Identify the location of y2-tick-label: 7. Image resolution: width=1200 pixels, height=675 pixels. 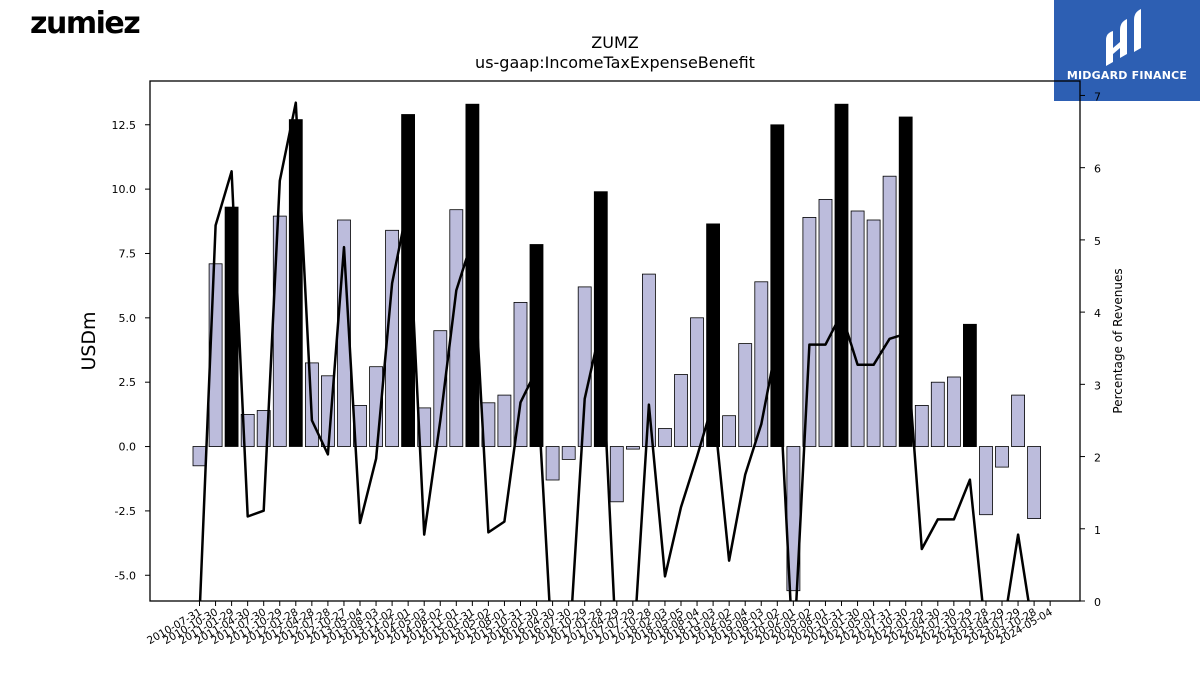
(1097, 96).